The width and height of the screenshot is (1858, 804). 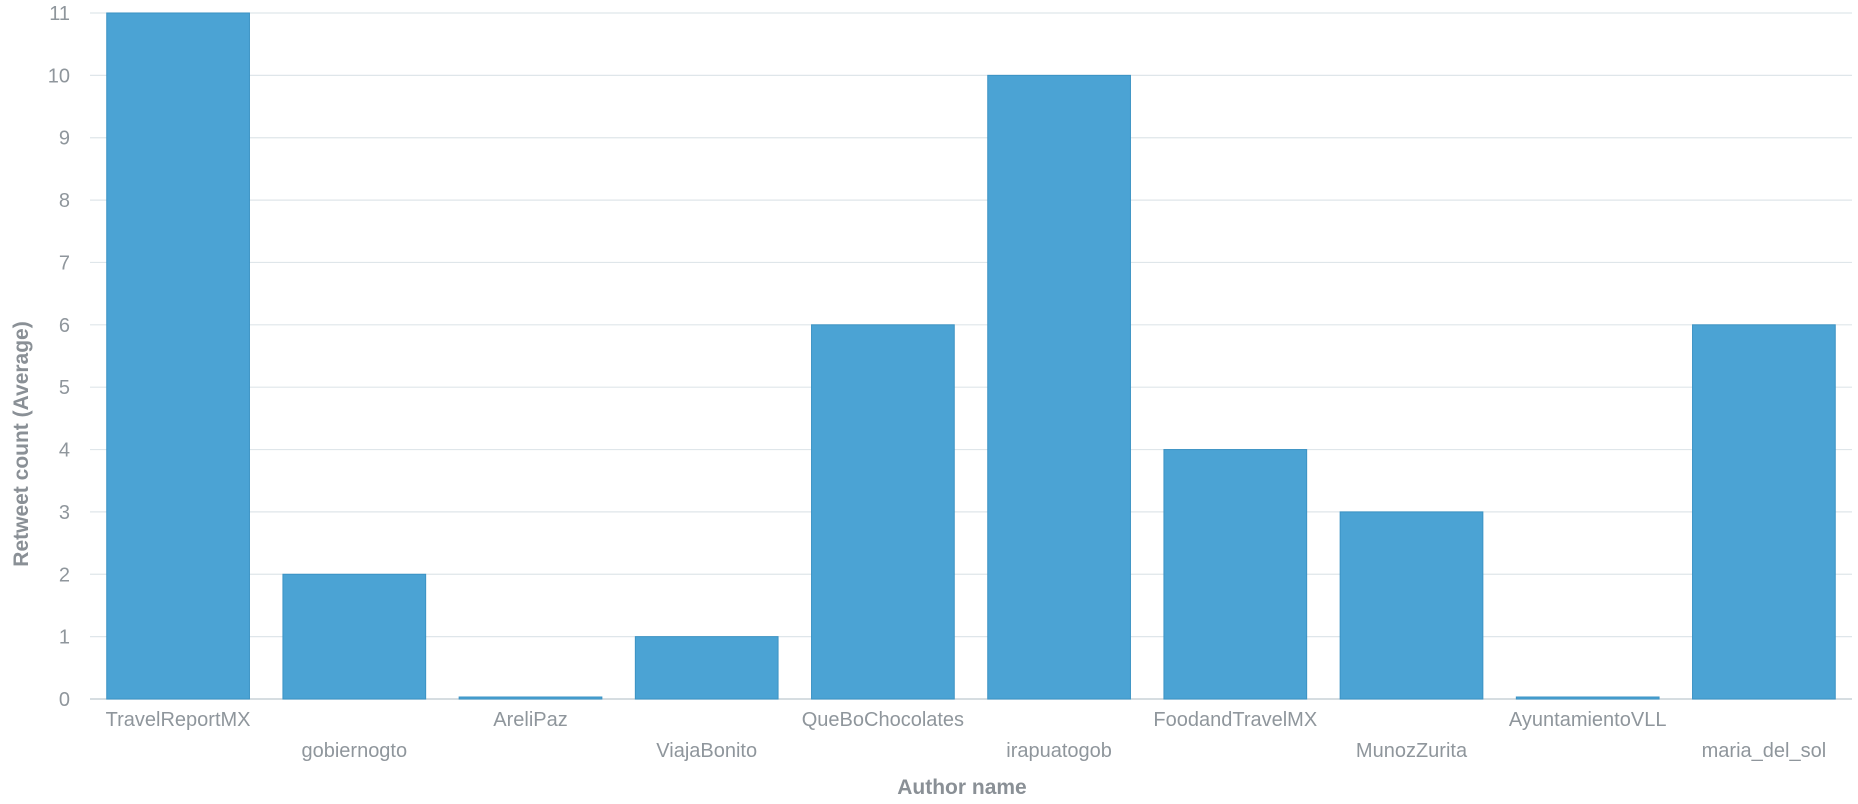 What do you see at coordinates (1235, 720) in the screenshot?
I see `x-tick-label: FoodandTravelMX` at bounding box center [1235, 720].